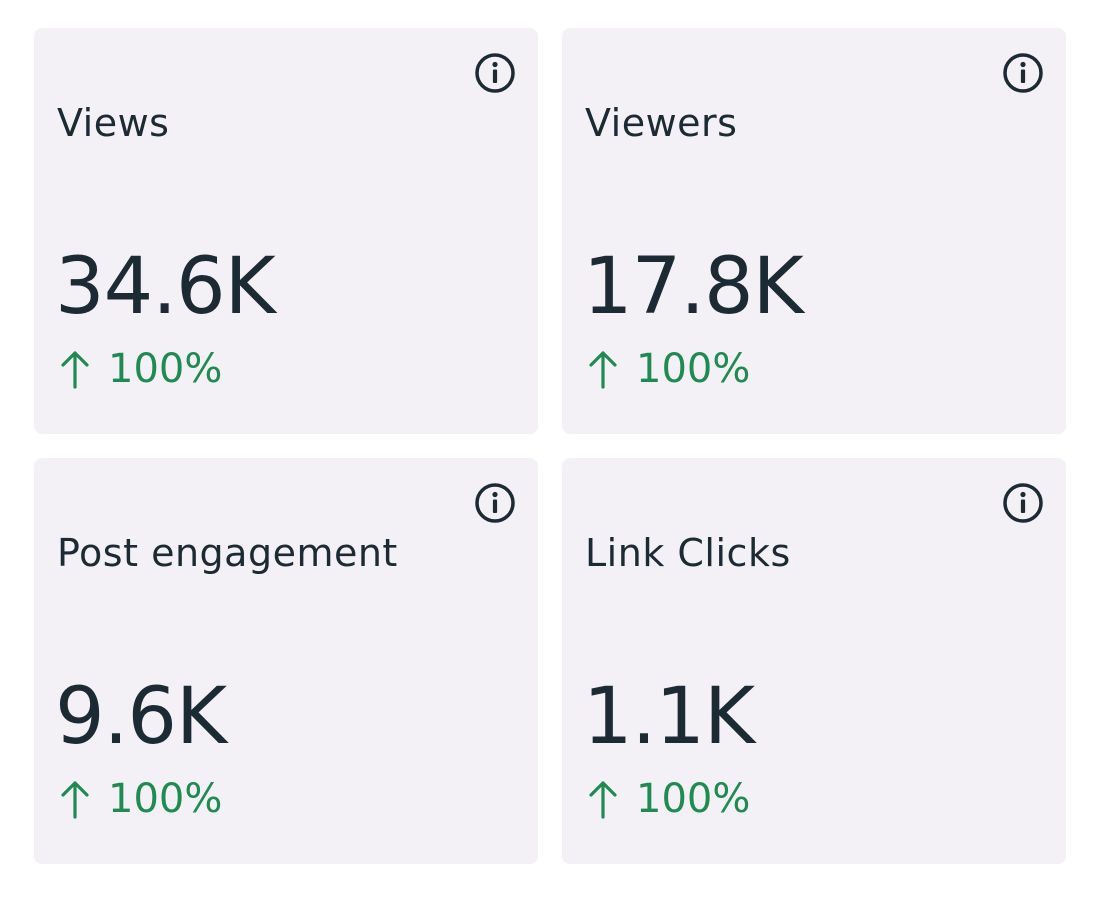 The width and height of the screenshot is (1100, 900). Describe the element at coordinates (165, 287) in the screenshot. I see `metric-value: 34.6K` at that location.